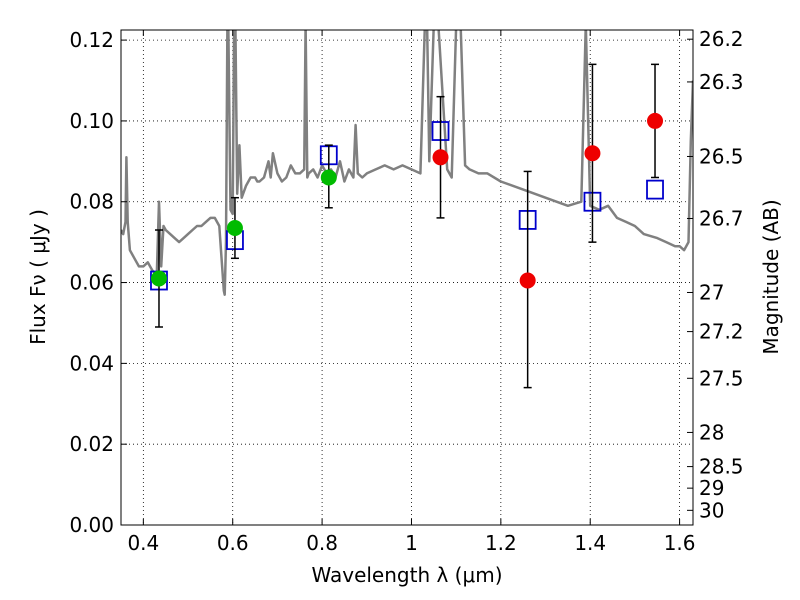 This screenshot has height=600, width=800. What do you see at coordinates (91, 283) in the screenshot?
I see `y-tick-label: 0.06` at bounding box center [91, 283].